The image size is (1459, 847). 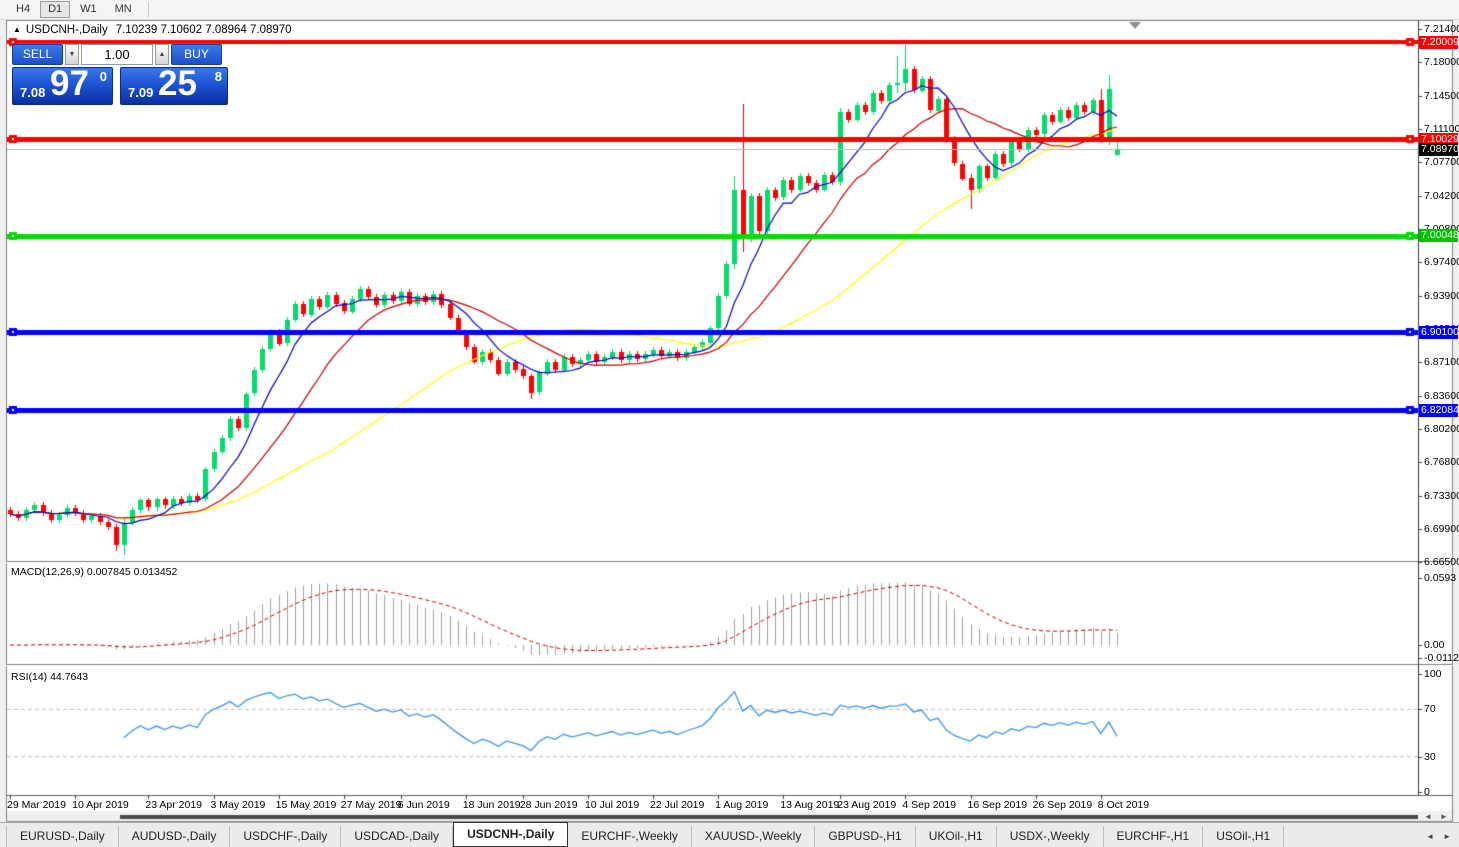 What do you see at coordinates (1433, 674) in the screenshot?
I see `rsi-tick-label: 100` at bounding box center [1433, 674].